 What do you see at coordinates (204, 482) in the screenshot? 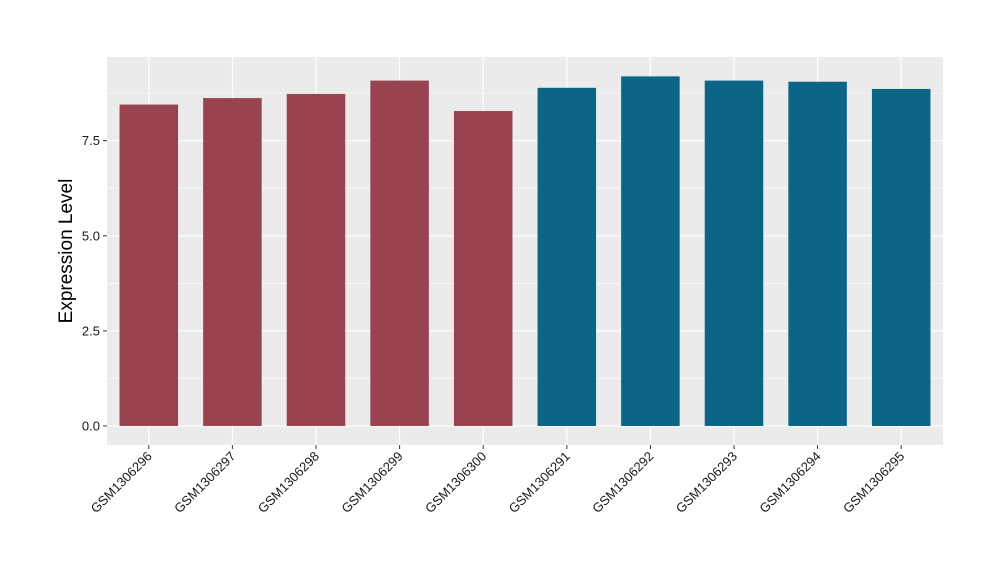
I see `x-tick-label: GSM1306297` at bounding box center [204, 482].